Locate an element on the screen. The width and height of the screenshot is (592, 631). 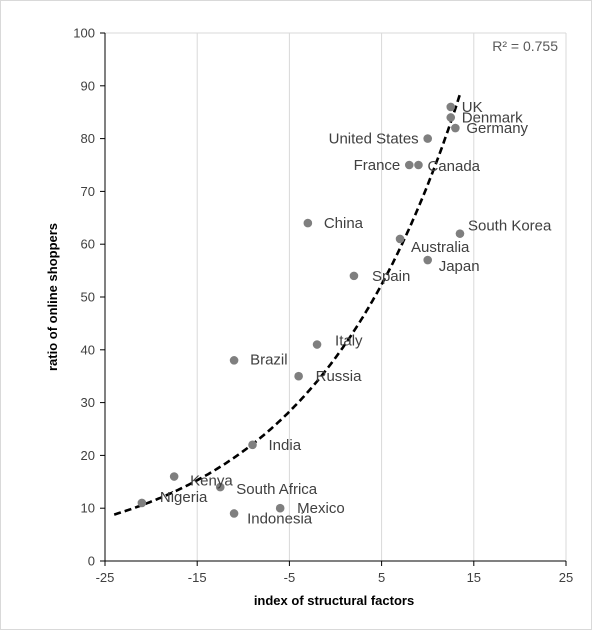
point-label: India is located at coordinates (285, 445).